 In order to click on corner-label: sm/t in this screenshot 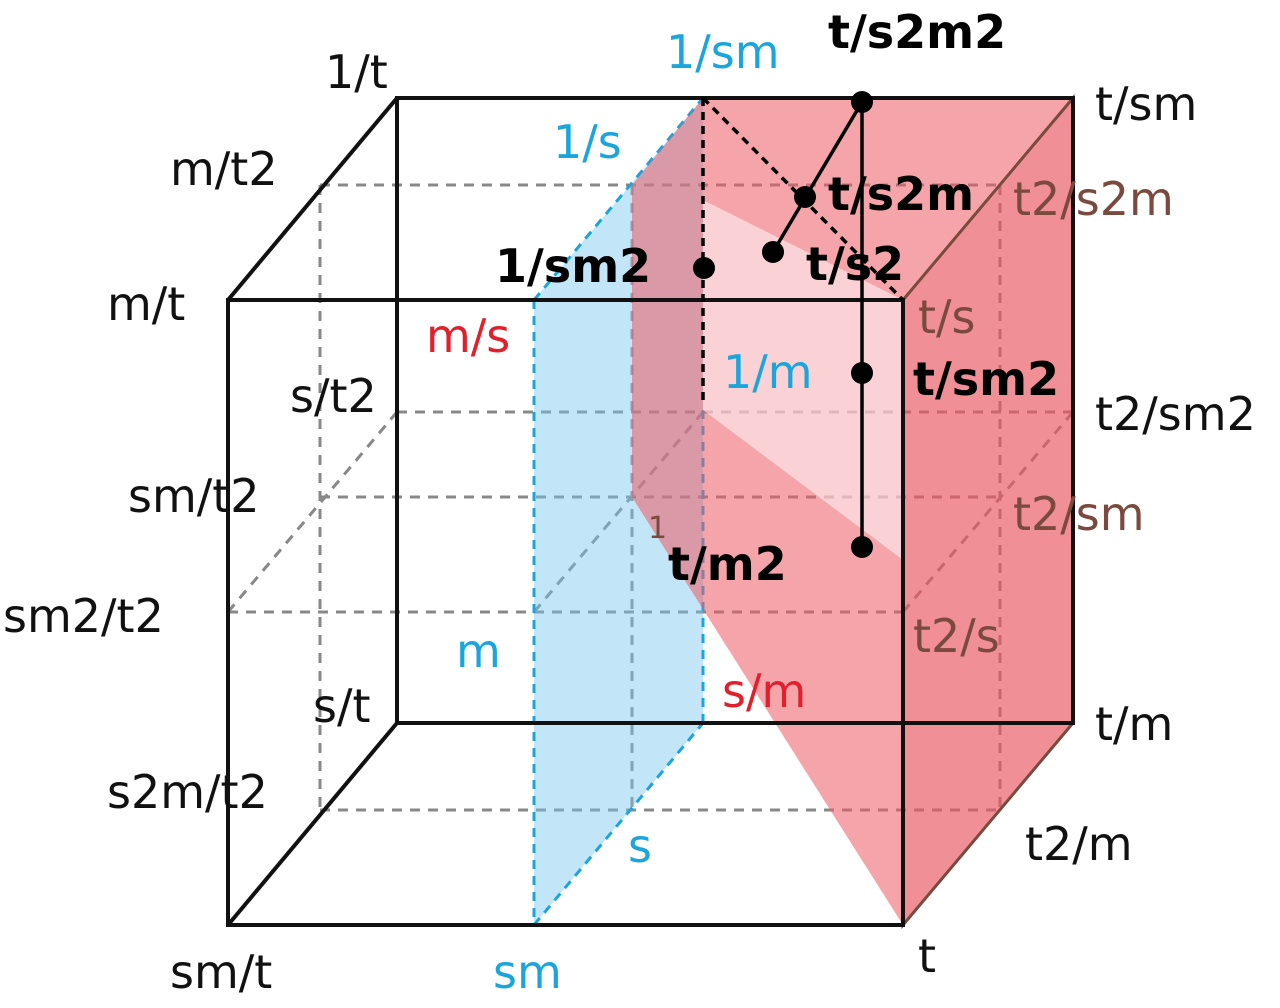, I will do `click(221, 972)`.